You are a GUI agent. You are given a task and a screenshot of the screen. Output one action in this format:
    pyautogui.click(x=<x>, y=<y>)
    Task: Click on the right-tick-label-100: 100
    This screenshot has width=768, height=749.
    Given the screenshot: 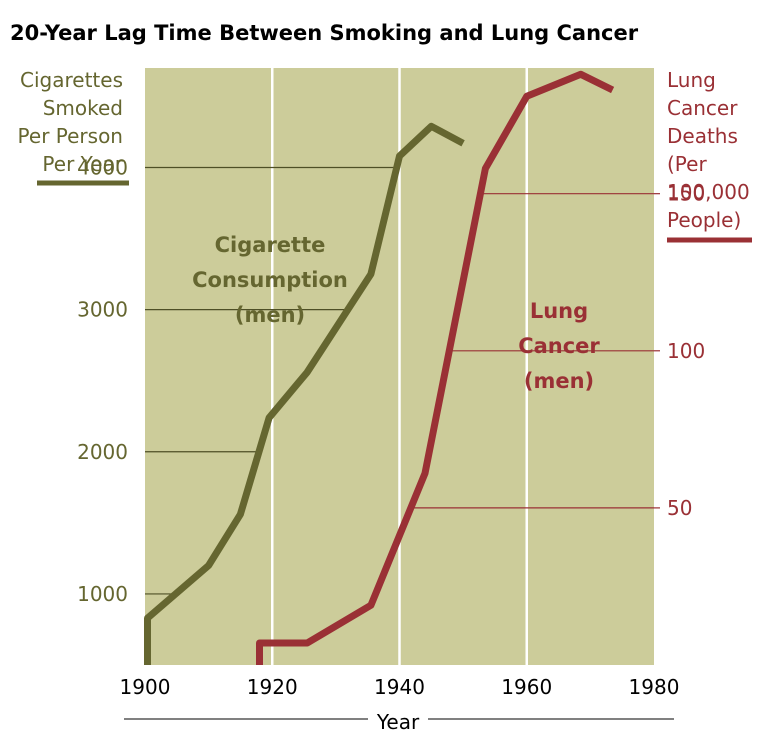 What is the action you would take?
    pyautogui.click(x=686, y=351)
    